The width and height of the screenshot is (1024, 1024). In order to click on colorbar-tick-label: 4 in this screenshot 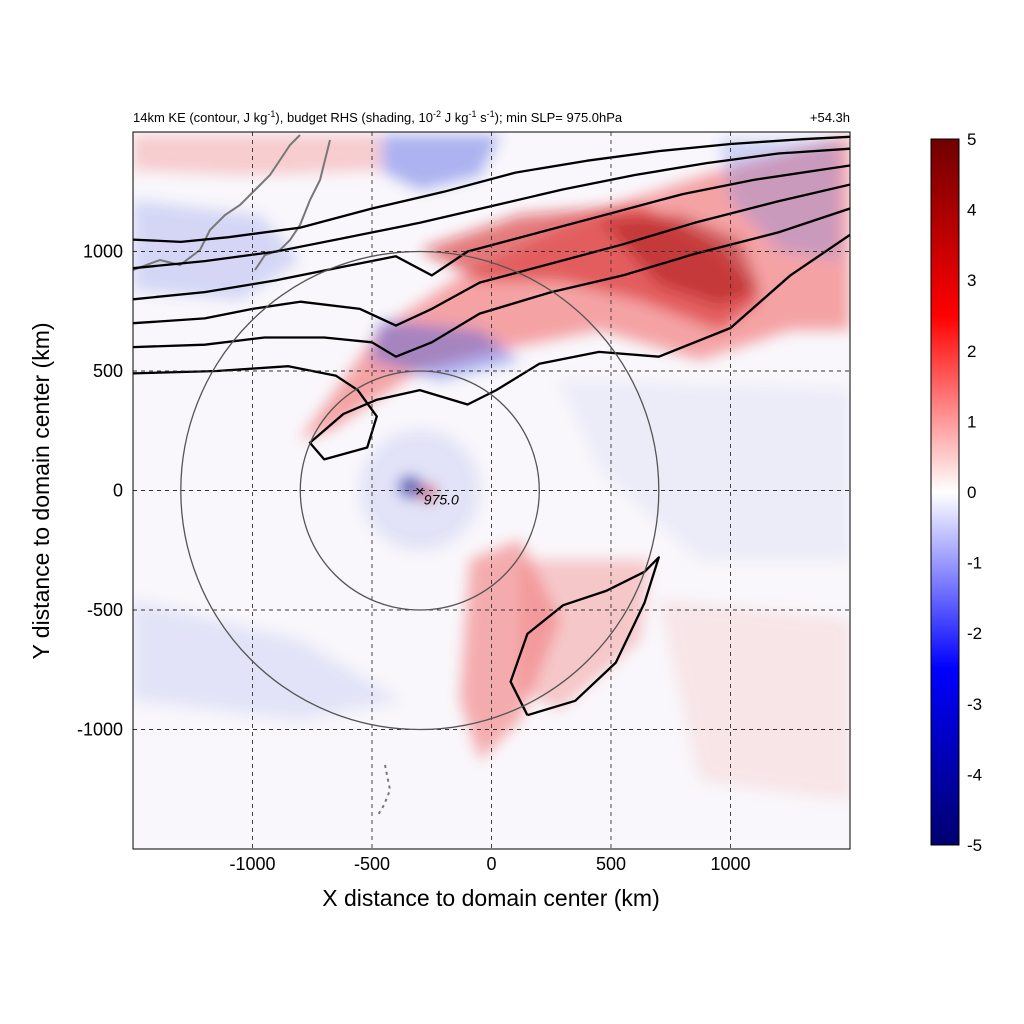, I will do `click(971, 210)`.